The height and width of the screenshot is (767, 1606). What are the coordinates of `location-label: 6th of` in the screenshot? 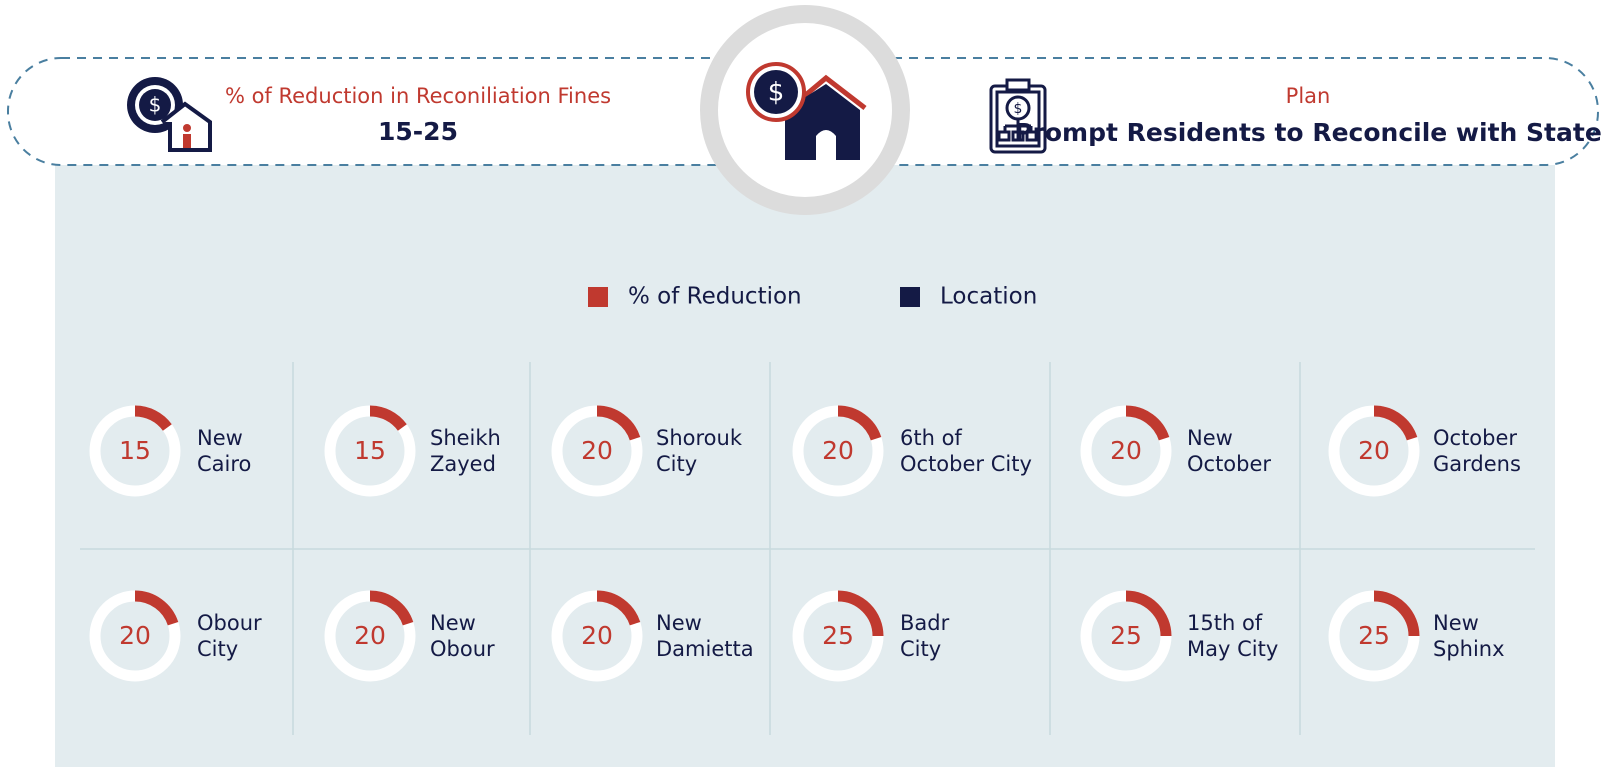 It's located at (931, 438).